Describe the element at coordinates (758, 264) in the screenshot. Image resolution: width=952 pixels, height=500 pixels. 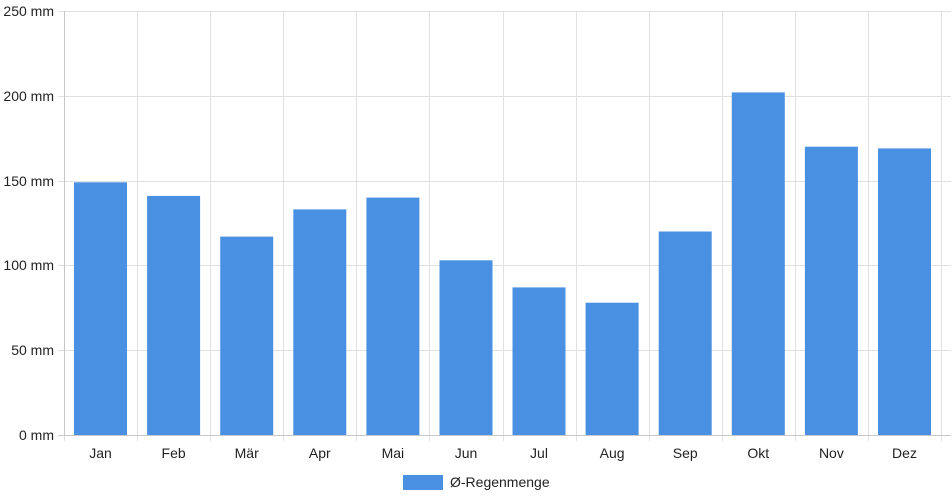
I see `bar-okt` at that location.